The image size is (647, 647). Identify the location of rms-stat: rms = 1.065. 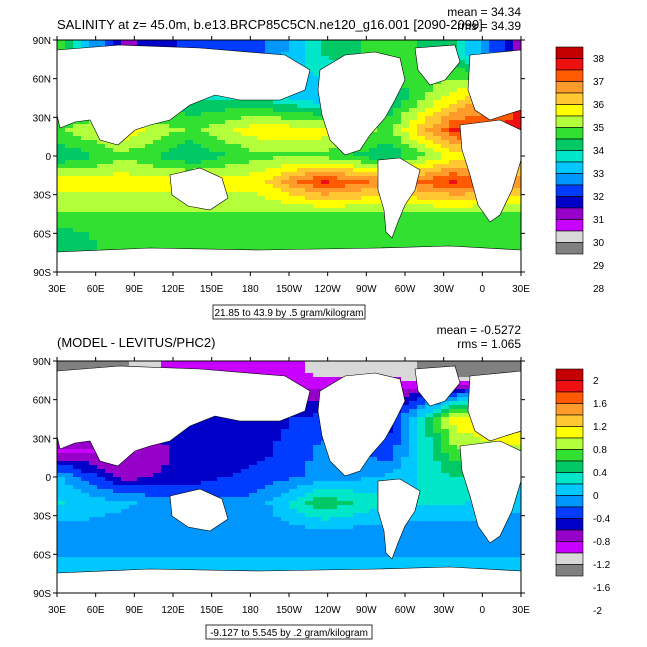
(489, 344).